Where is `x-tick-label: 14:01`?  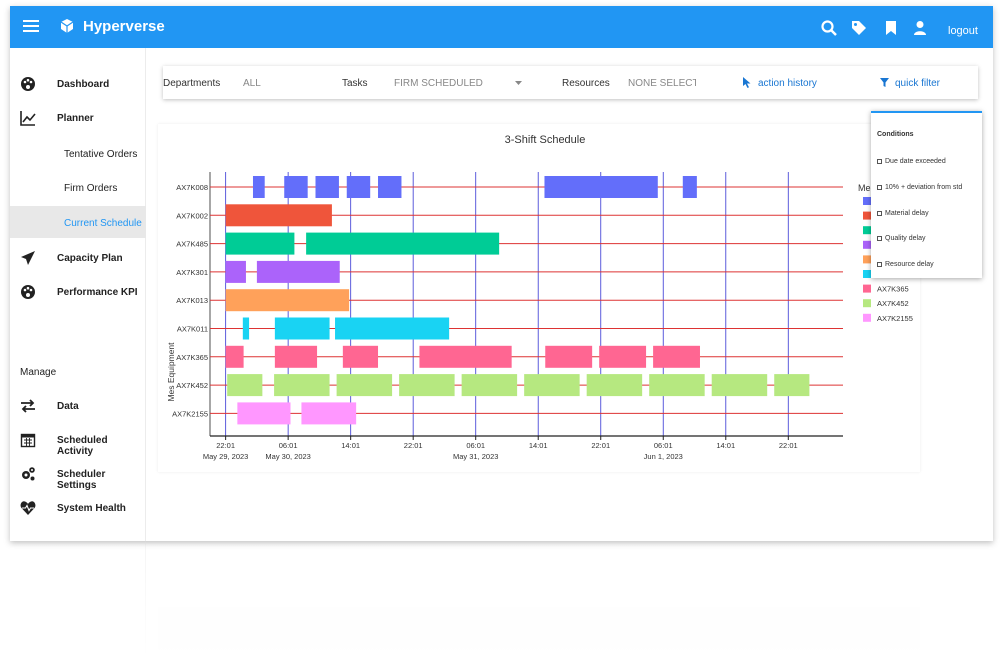 x-tick-label: 14:01 is located at coordinates (350, 445).